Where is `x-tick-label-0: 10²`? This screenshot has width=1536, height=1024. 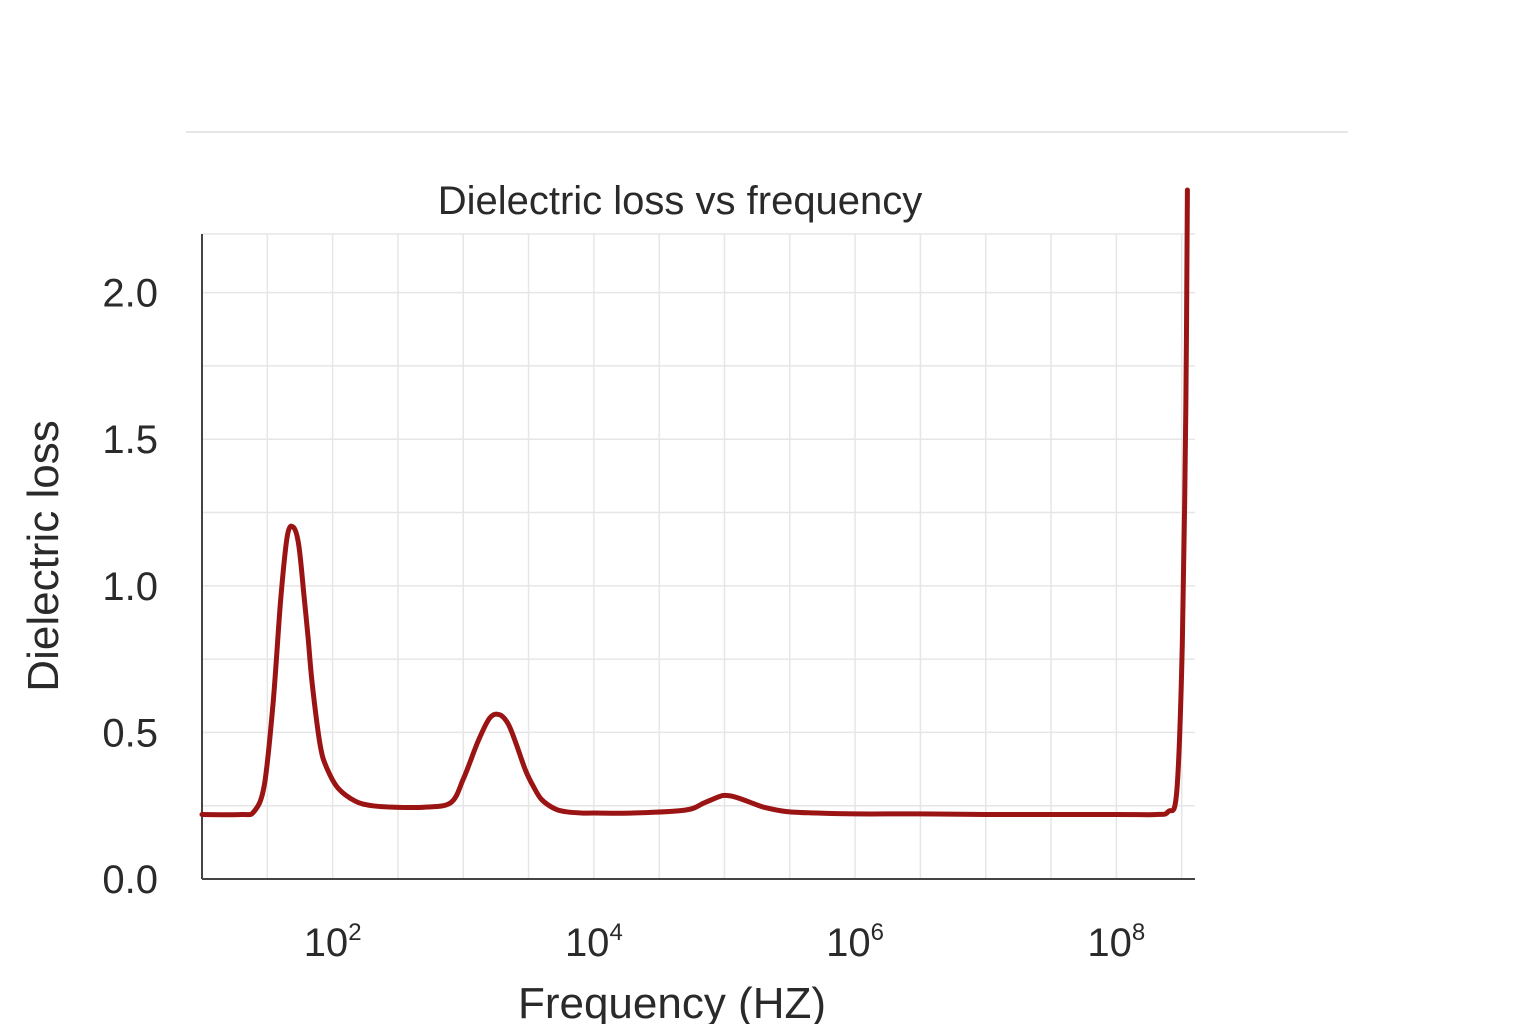 x-tick-label-0: 10² is located at coordinates (333, 942).